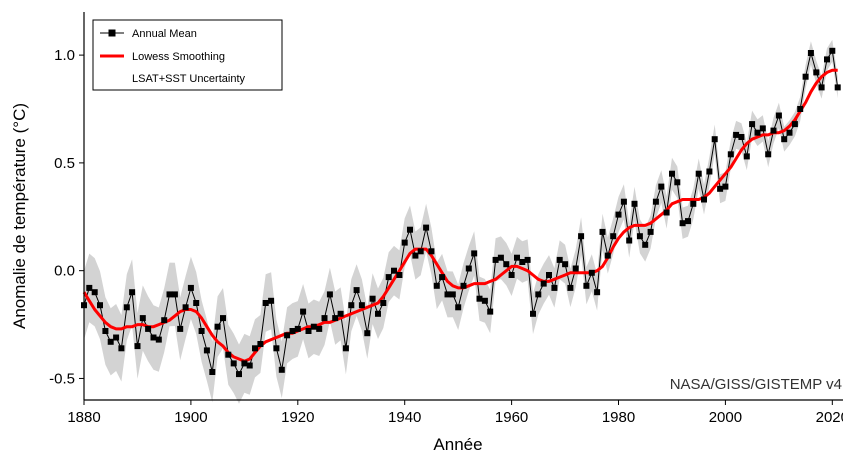  Describe the element at coordinates (19, 216) in the screenshot. I see `y-axis-title: Anomalie de température (°C)` at that location.